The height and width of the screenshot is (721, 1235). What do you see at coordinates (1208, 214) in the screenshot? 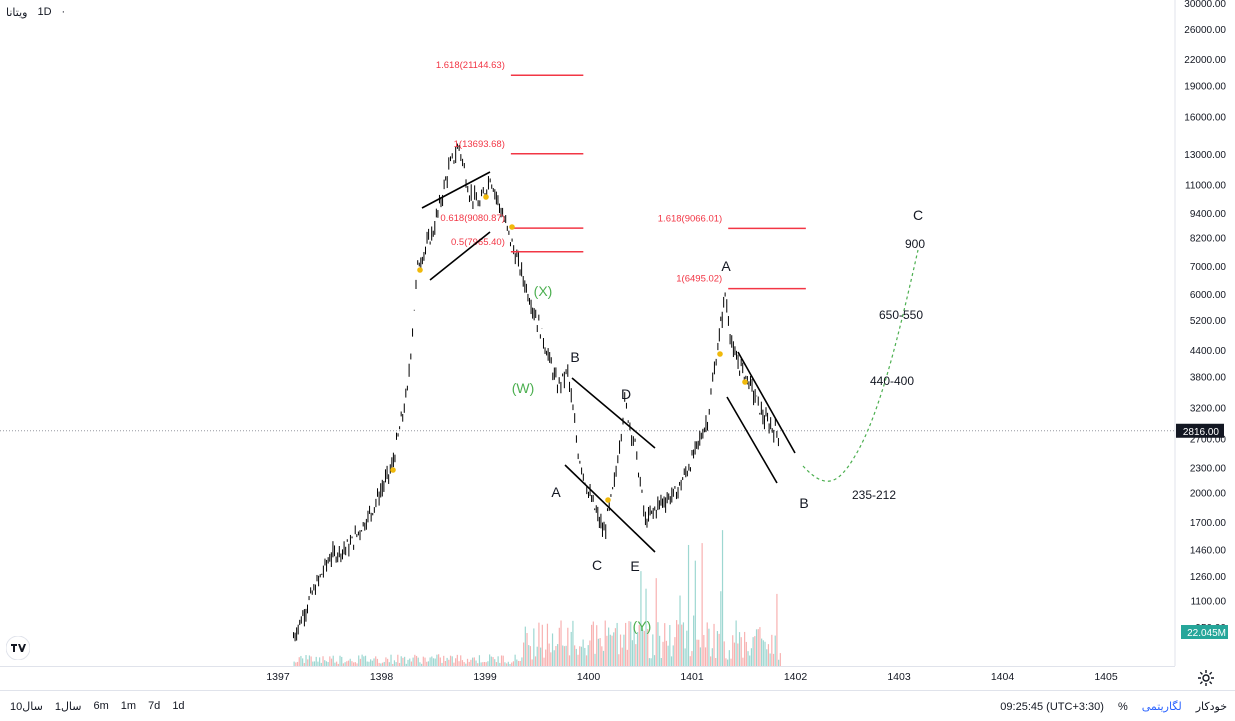
I see `price-tick-label: 9400.00` at bounding box center [1208, 214].